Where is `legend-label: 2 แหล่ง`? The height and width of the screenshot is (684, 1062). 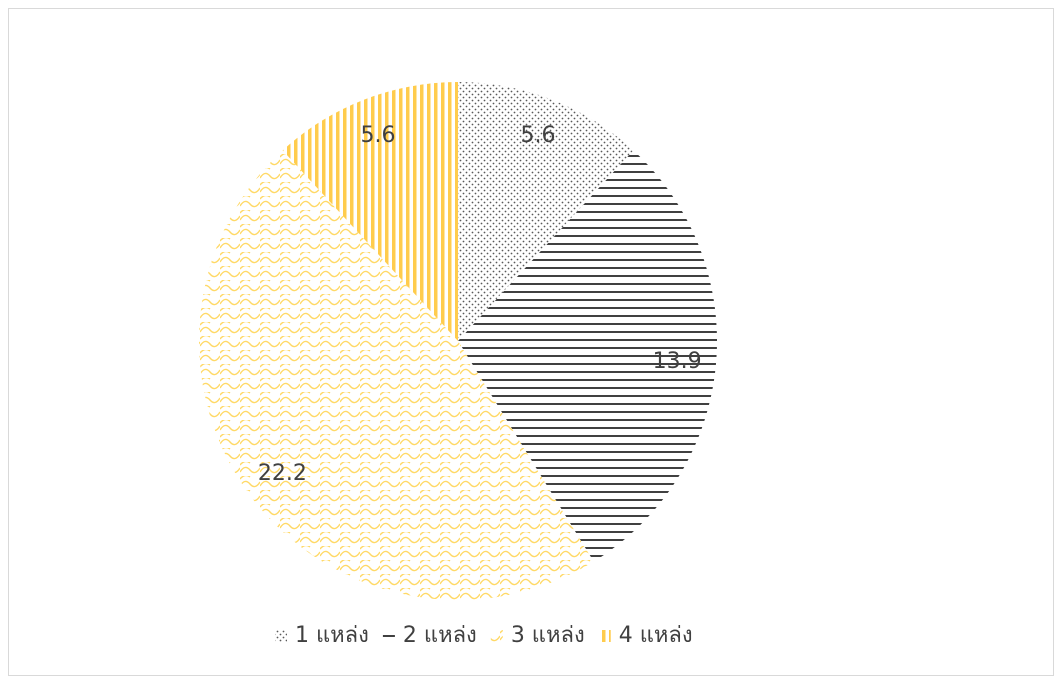 legend-label: 2 แหล่ง is located at coordinates (440, 635).